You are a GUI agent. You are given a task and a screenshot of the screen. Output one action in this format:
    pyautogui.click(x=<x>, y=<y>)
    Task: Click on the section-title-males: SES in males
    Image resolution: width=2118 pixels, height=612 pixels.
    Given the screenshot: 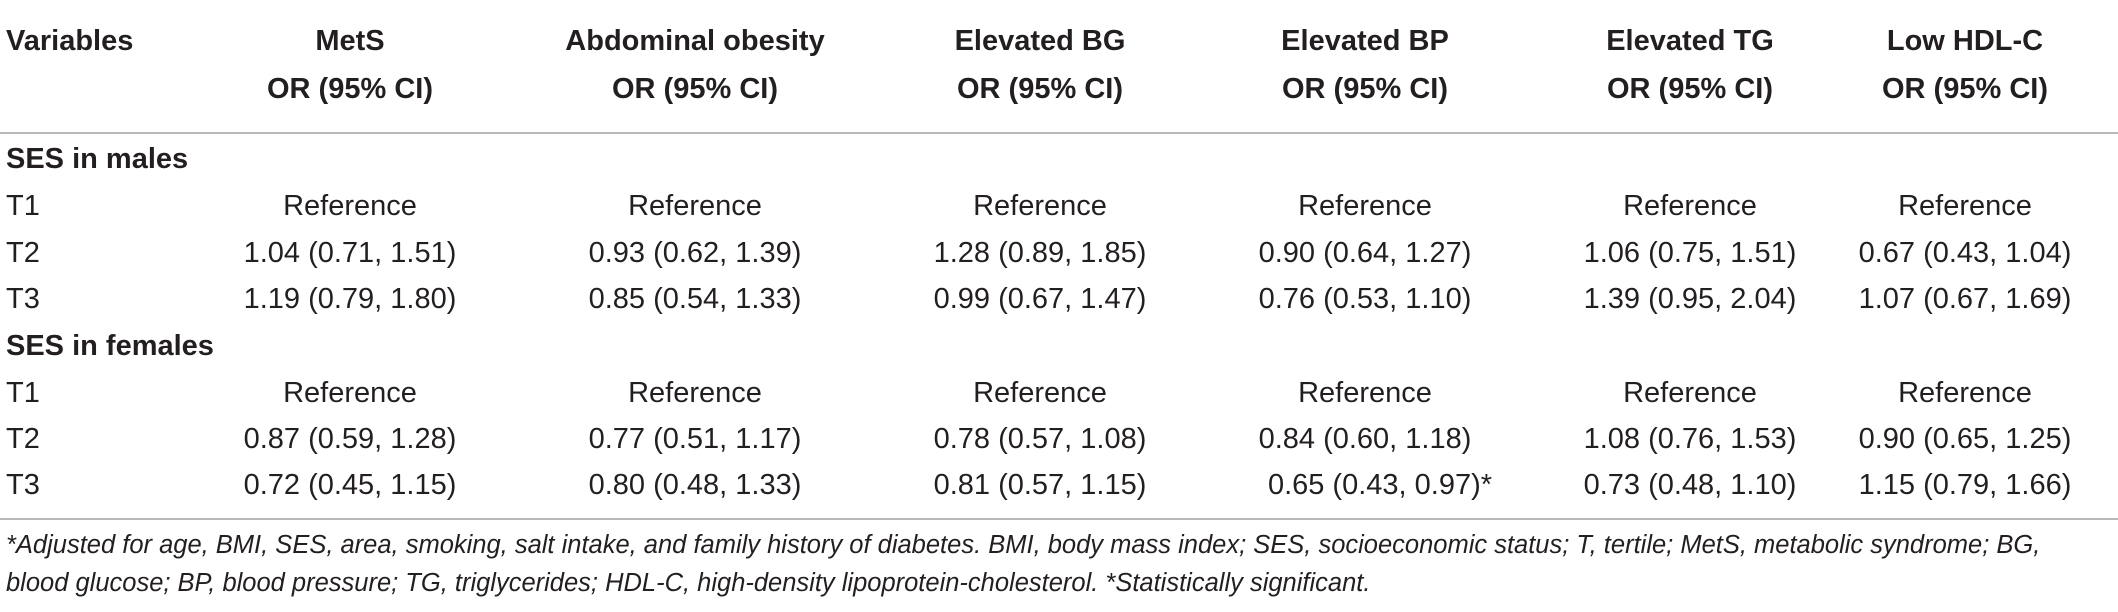 What is the action you would take?
    pyautogui.click(x=97, y=159)
    